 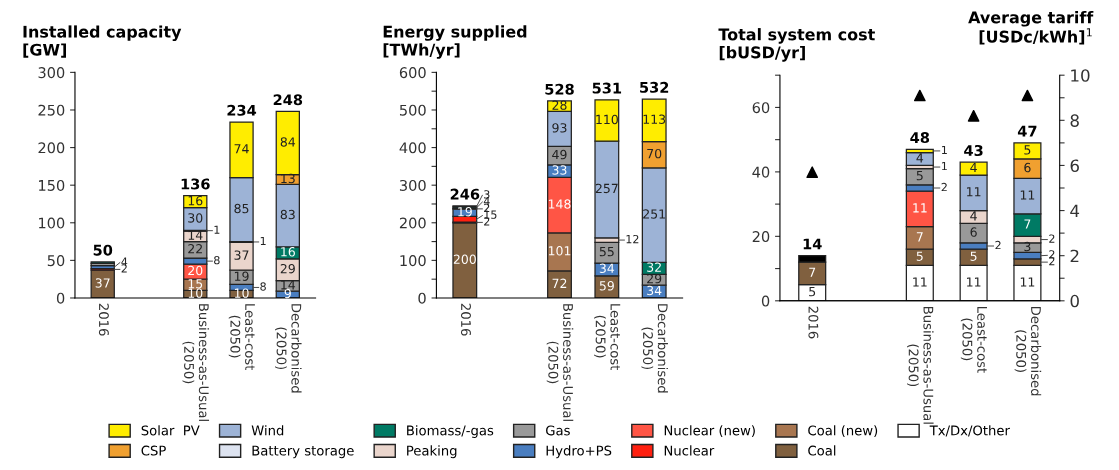 I want to click on data-label: 8, so click(x=263, y=286).